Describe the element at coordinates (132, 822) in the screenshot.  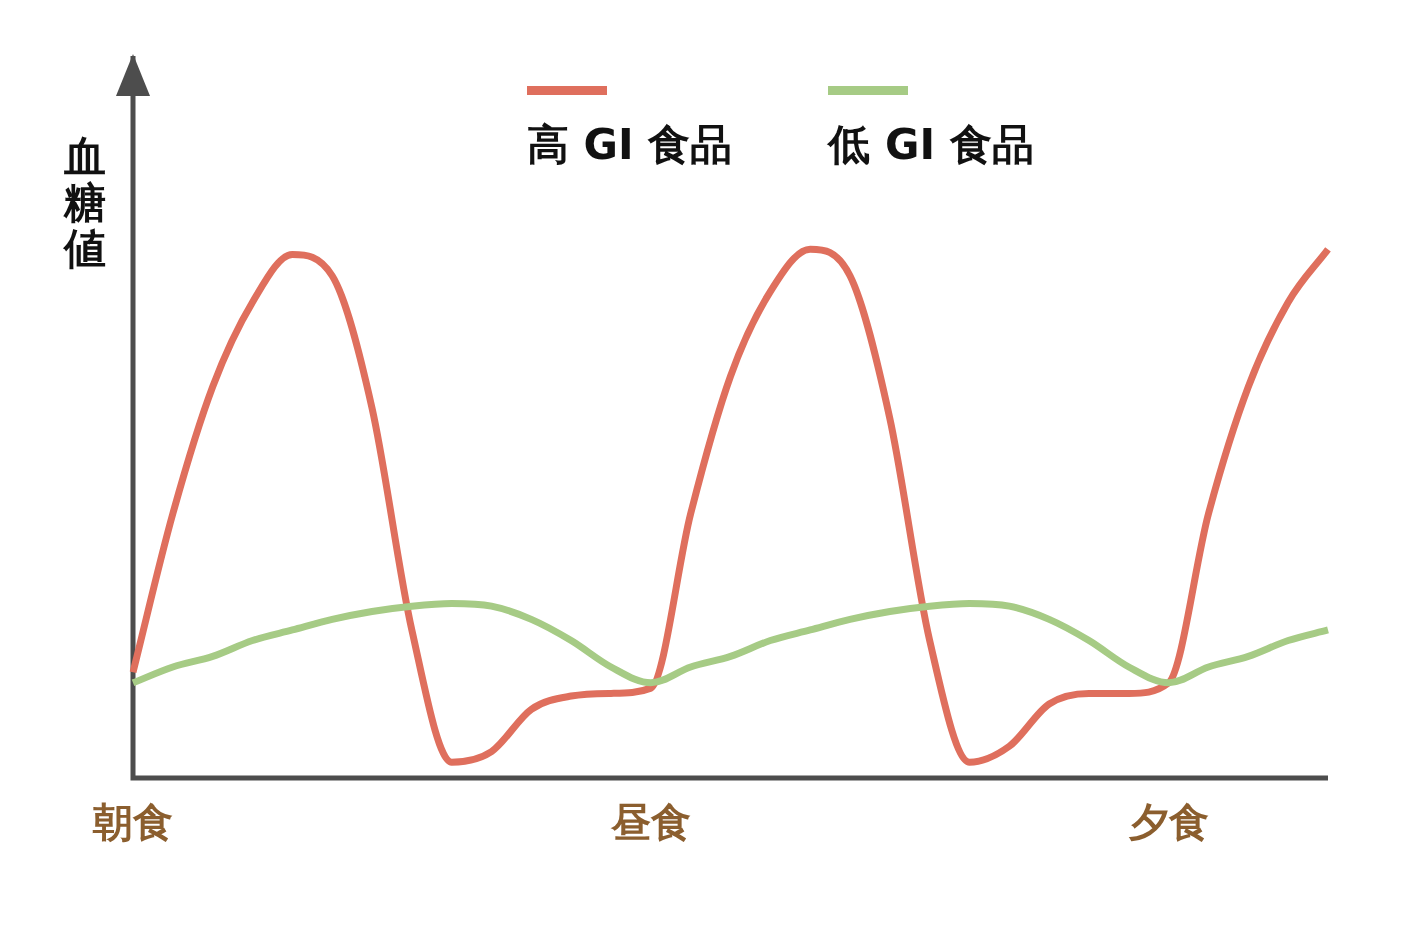
I see `x-tick-label: 朝食` at that location.